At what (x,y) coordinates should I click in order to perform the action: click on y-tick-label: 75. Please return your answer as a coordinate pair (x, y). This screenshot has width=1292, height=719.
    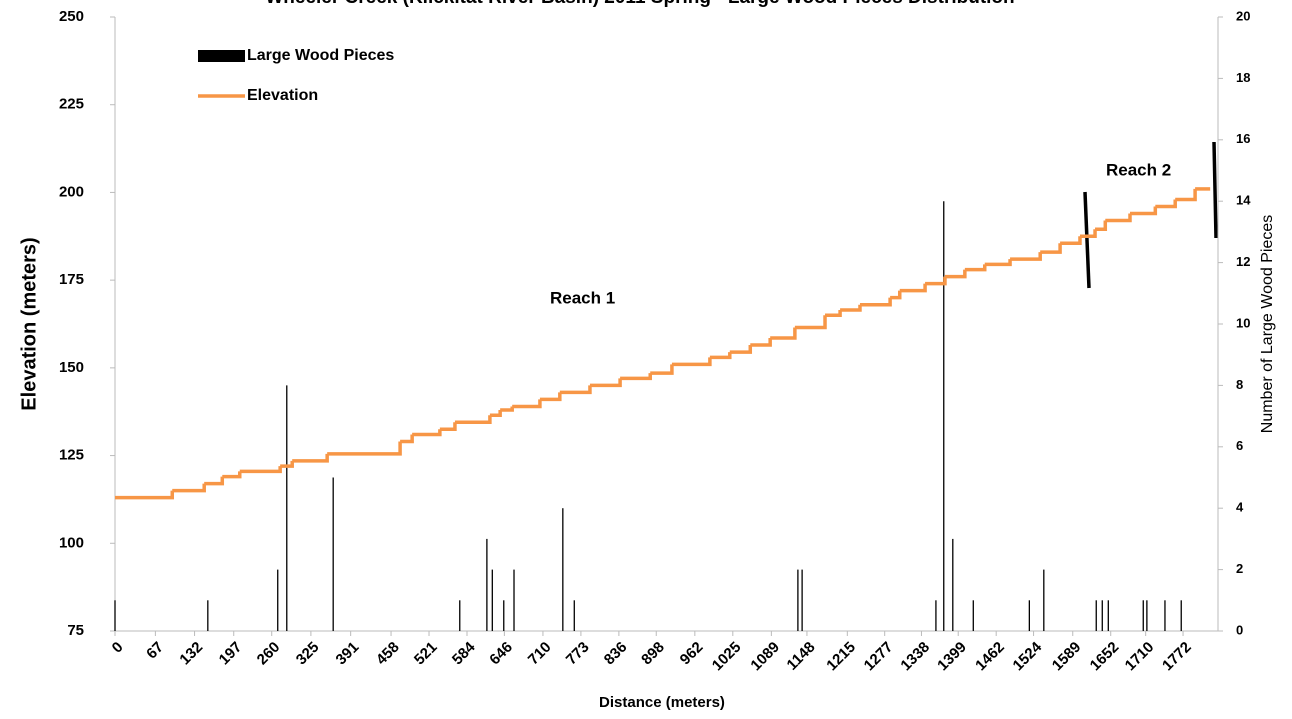
    Looking at the image, I should click on (75, 630).